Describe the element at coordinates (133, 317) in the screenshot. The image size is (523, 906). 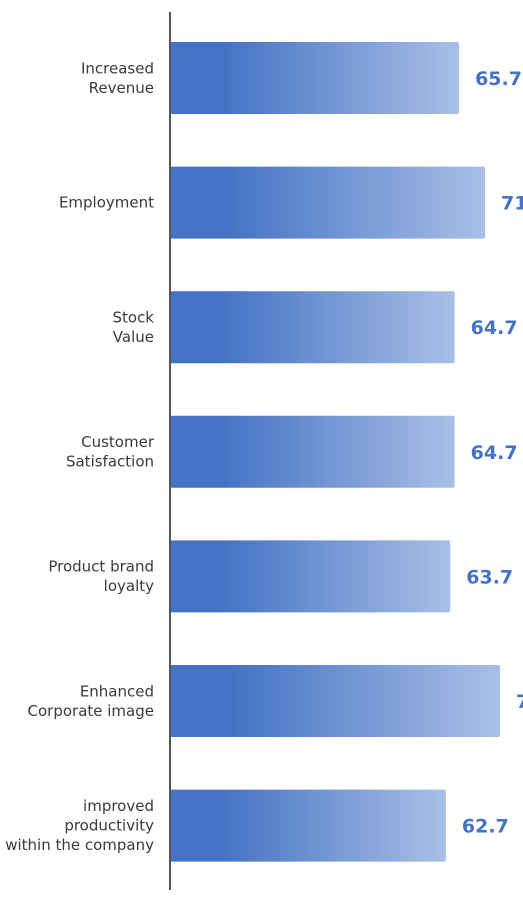
I see `category-label-line: Stock` at that location.